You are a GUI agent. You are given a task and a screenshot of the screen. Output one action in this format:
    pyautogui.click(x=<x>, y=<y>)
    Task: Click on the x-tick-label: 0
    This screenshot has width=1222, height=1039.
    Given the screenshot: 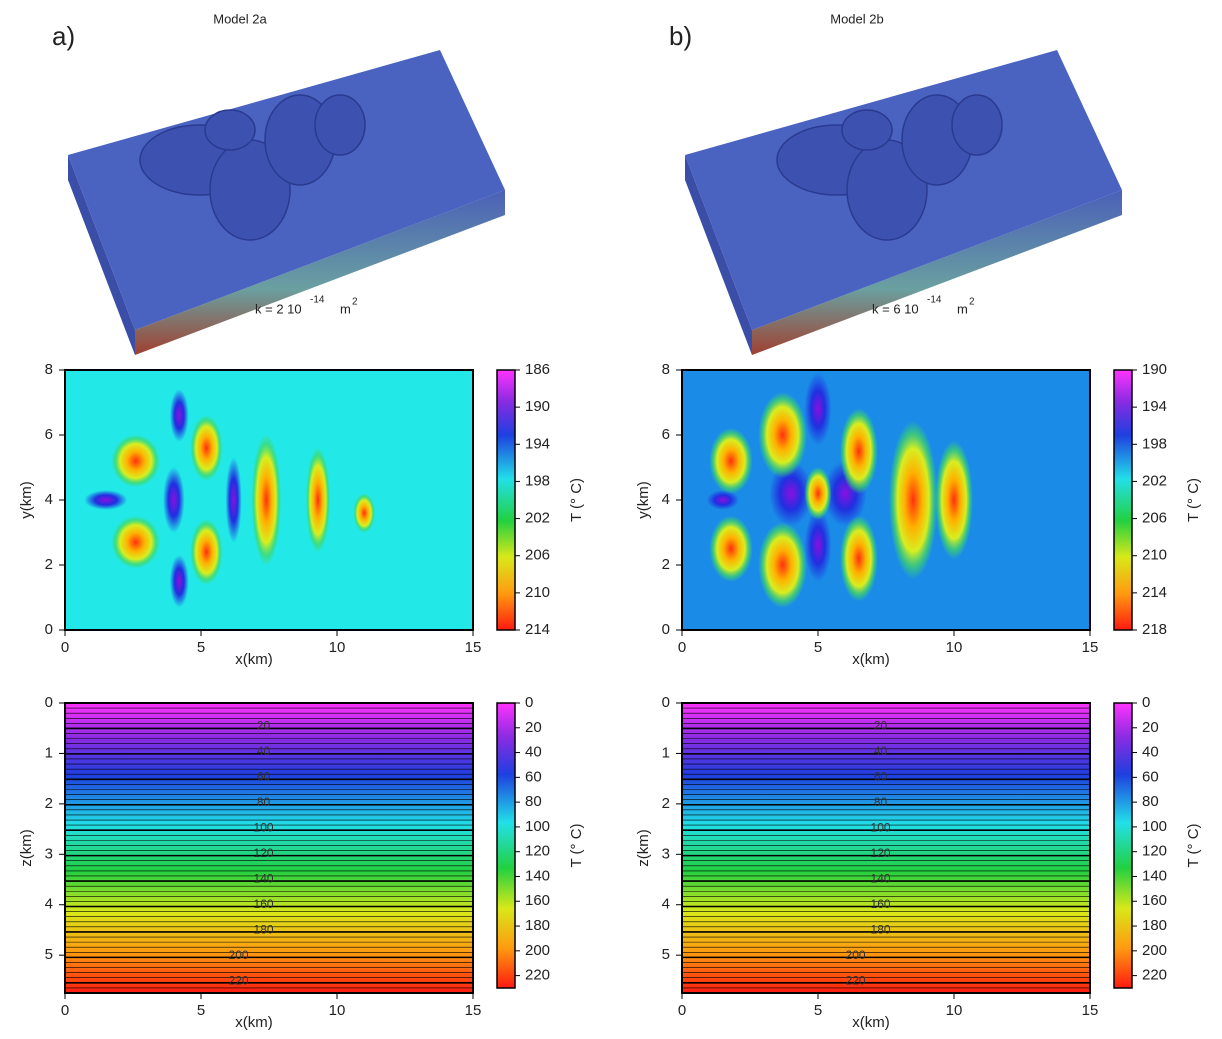 What is the action you would take?
    pyautogui.click(x=682, y=1010)
    